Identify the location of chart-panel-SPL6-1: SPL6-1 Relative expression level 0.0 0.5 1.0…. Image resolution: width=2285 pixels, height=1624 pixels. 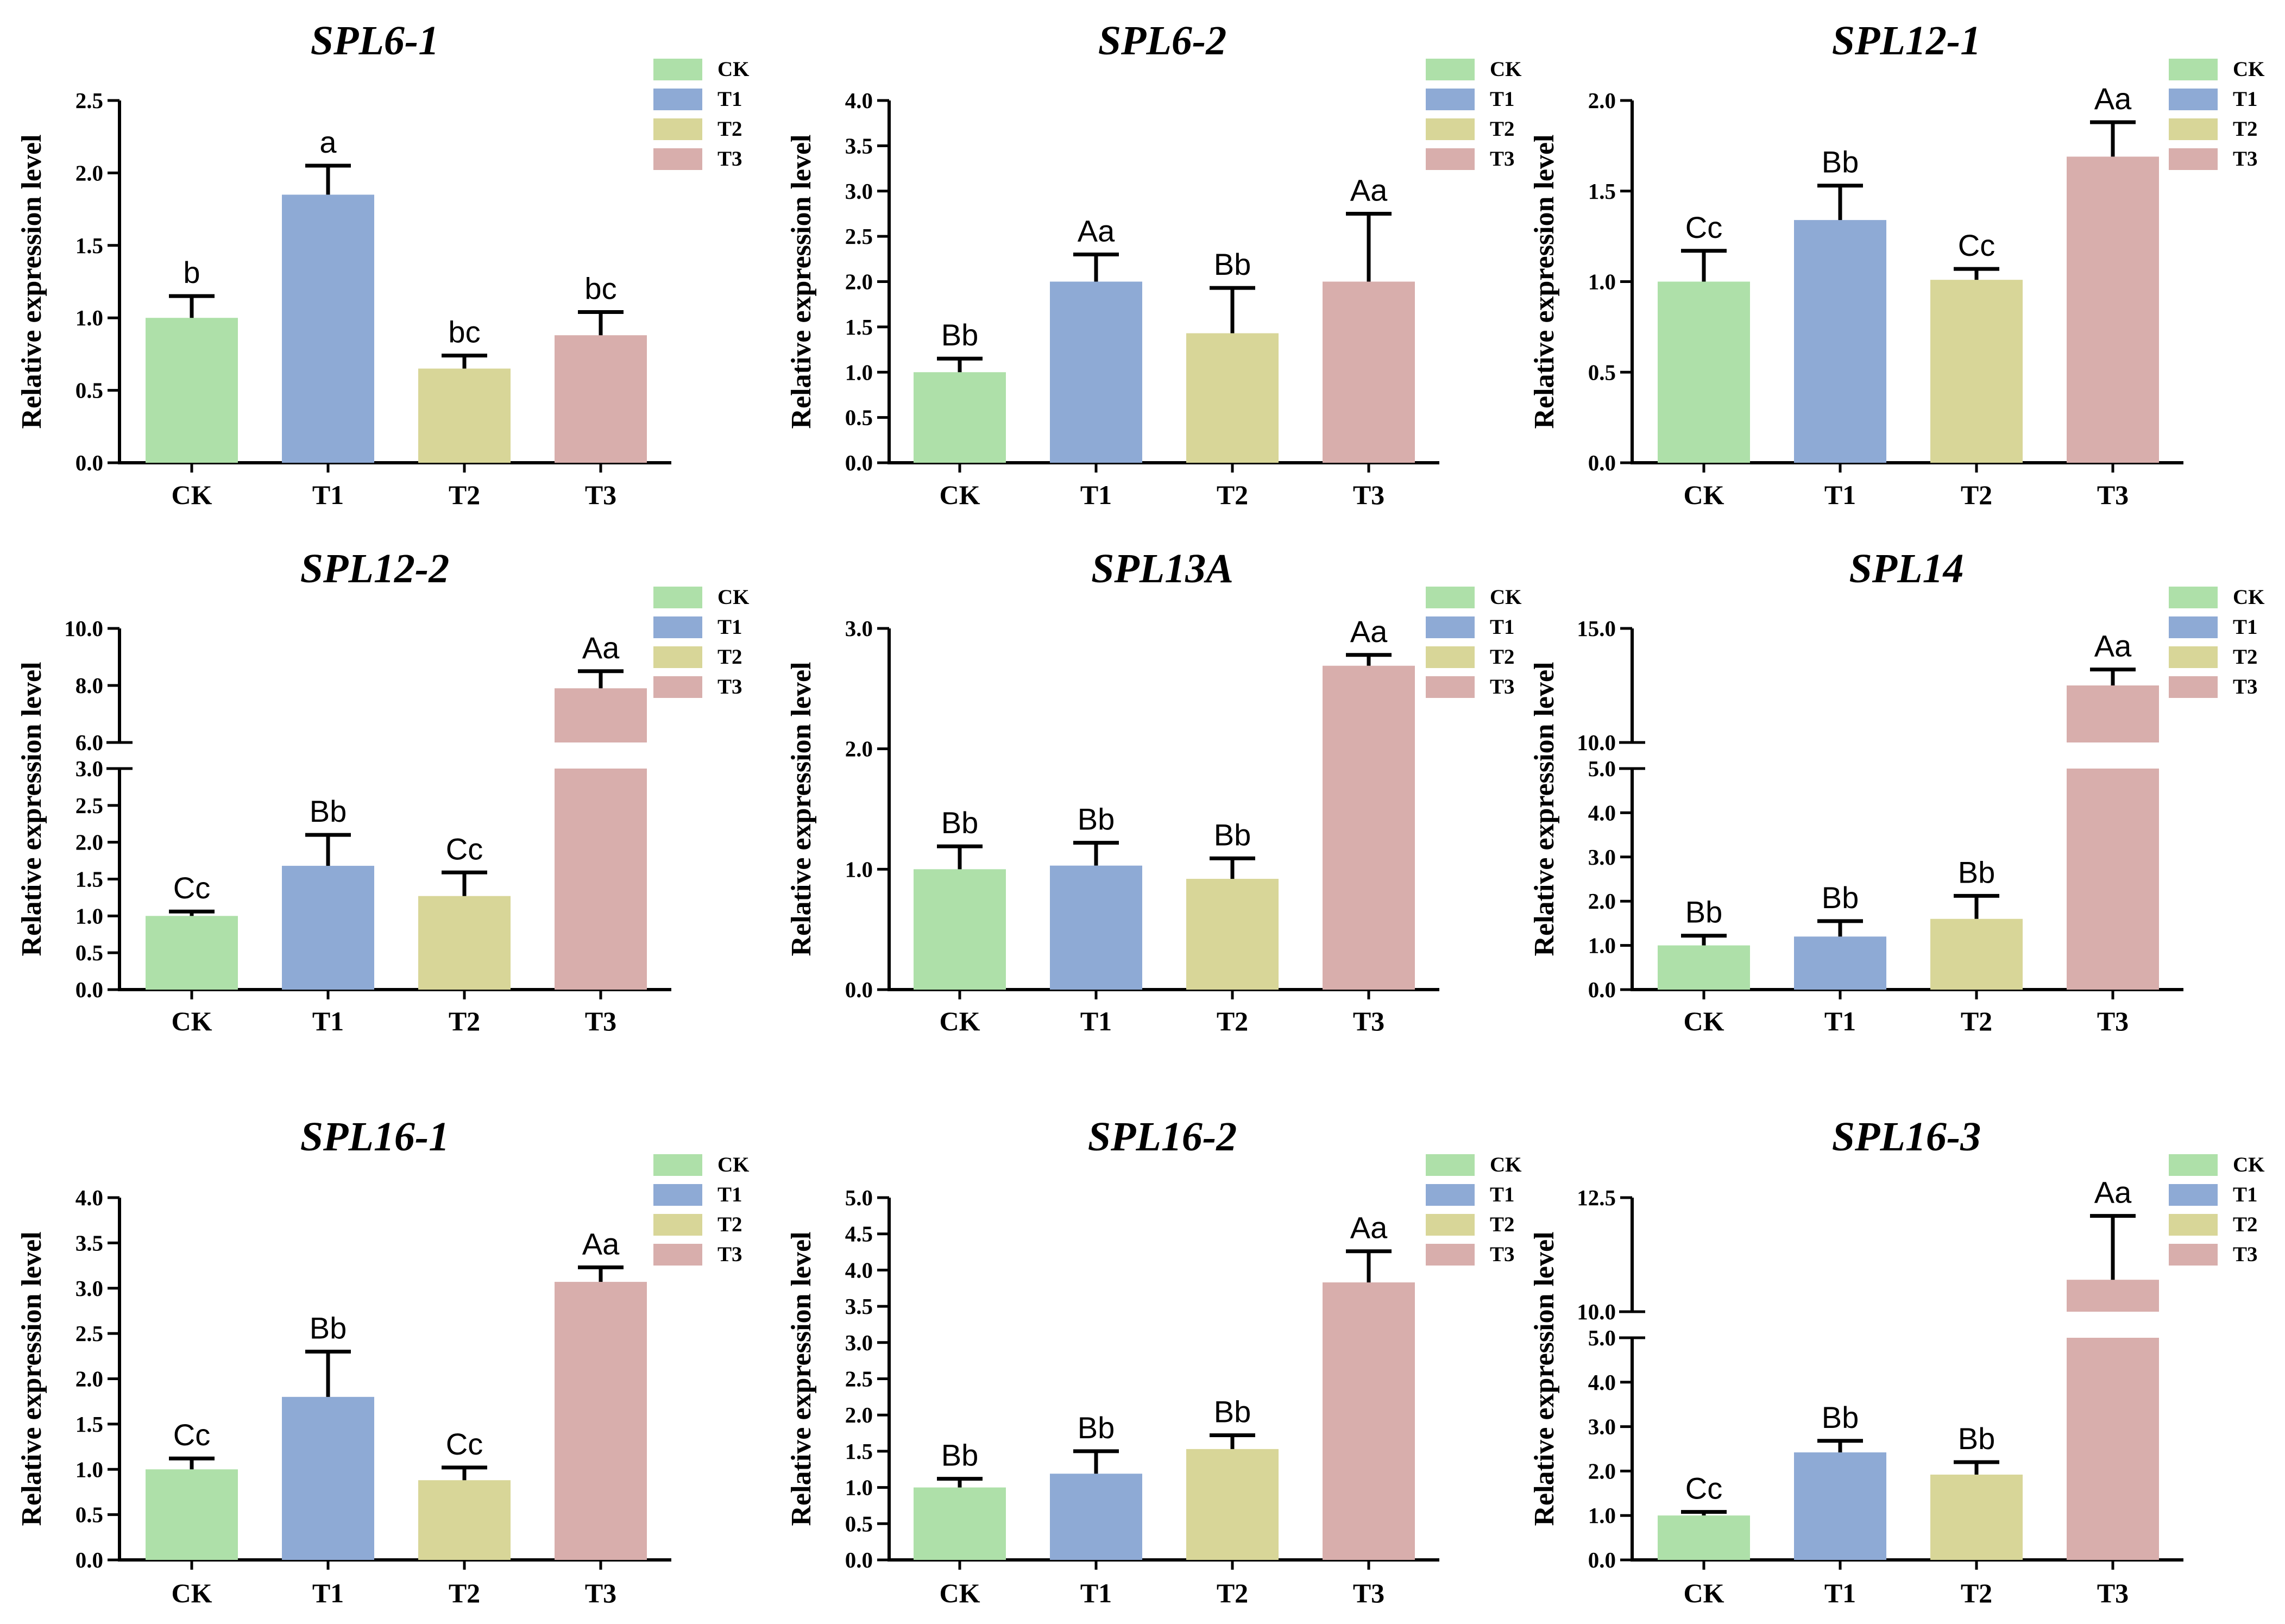
(383, 264).